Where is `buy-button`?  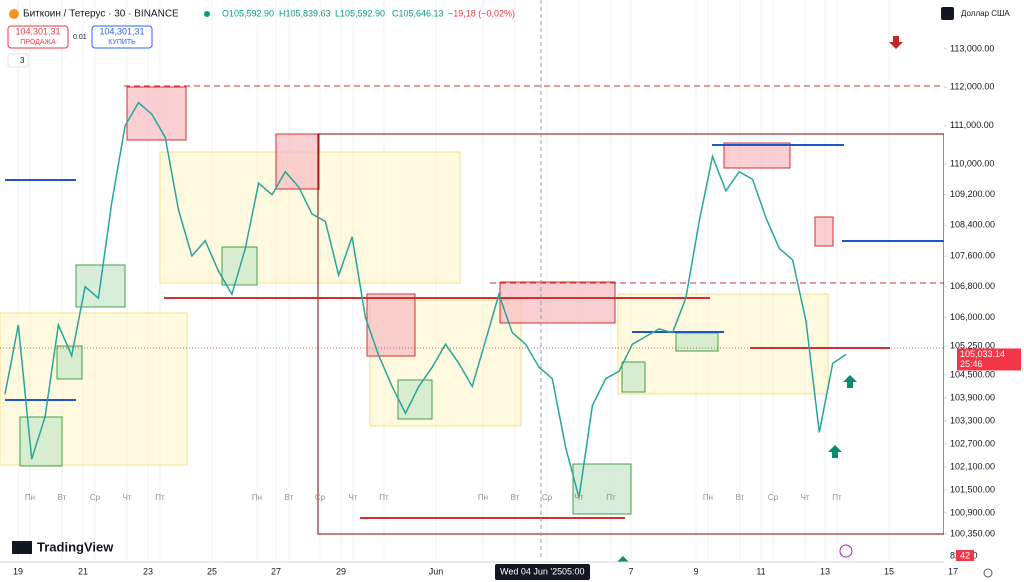 buy-button is located at coordinates (122, 37).